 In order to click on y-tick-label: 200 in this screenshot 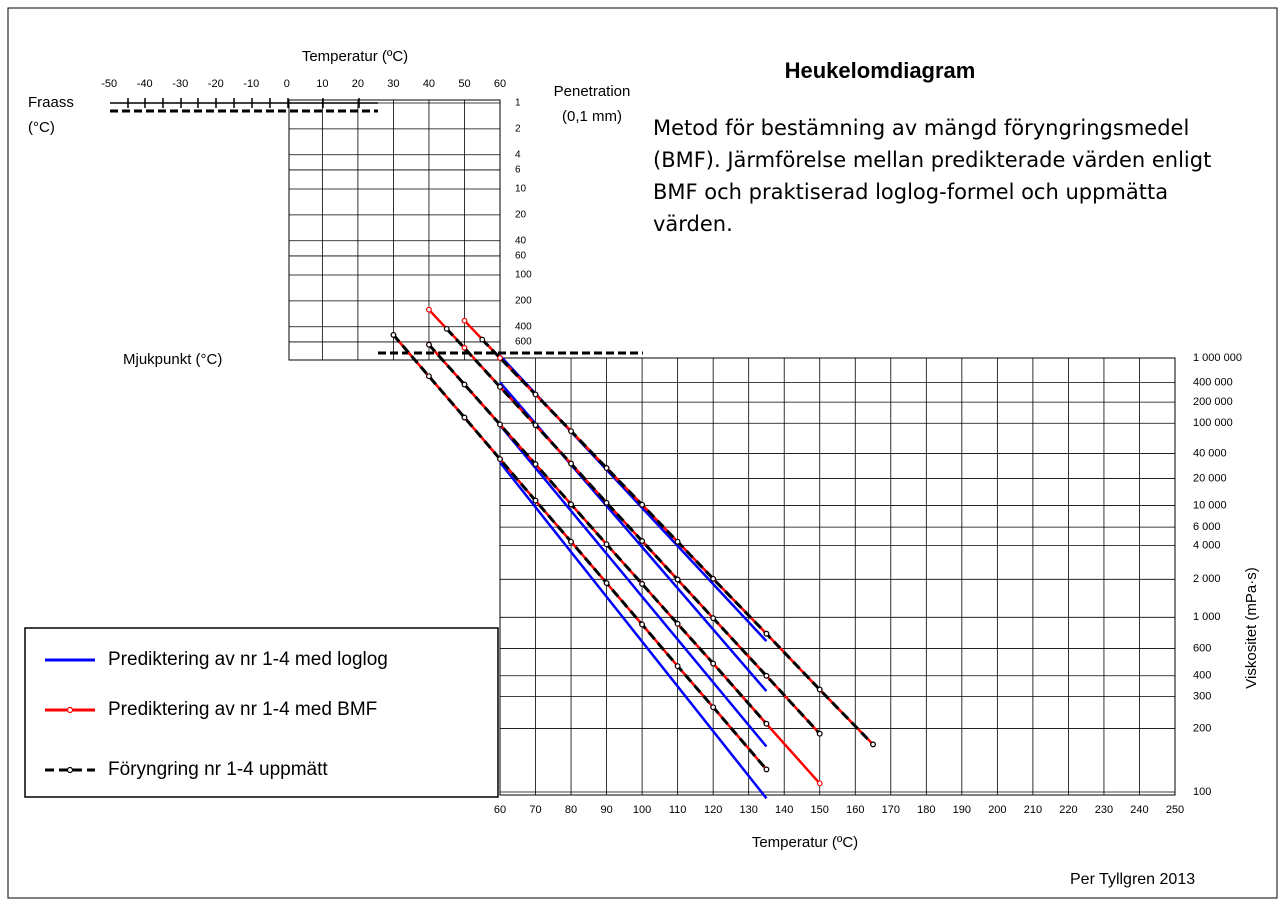, I will do `click(1202, 728)`.